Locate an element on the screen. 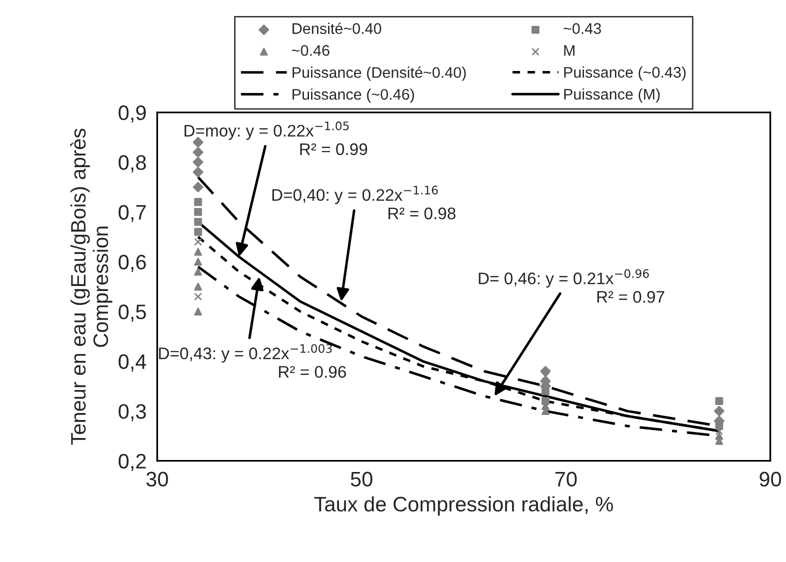 The width and height of the screenshot is (786, 562). annotation: D=0,40: y = 0.22x$^{−1.16}$ is located at coordinates (355, 195).